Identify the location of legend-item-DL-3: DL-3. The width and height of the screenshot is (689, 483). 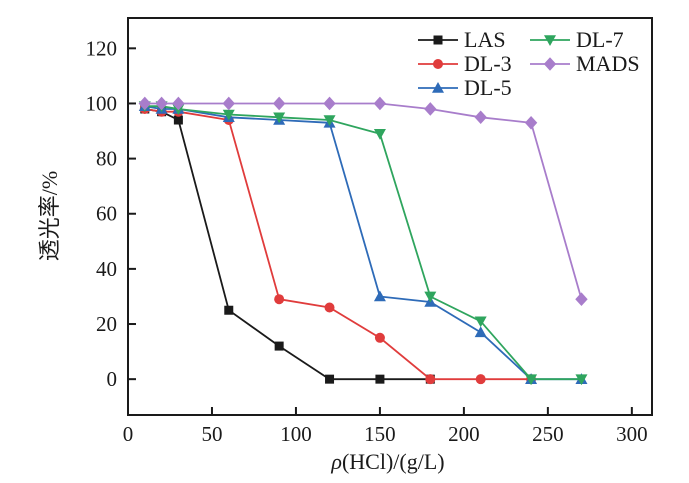
(465, 63).